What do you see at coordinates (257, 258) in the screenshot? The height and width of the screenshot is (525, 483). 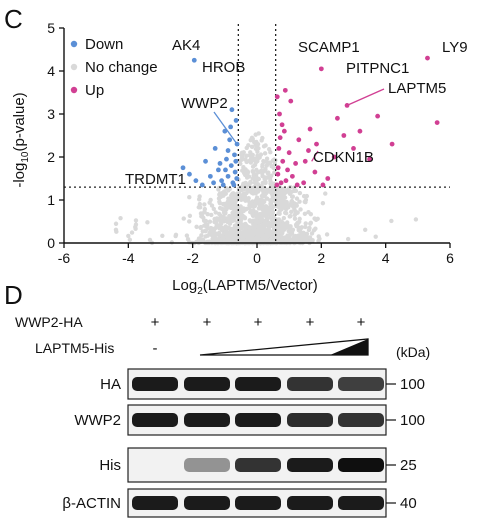 I see `x-tick-label: 0` at bounding box center [257, 258].